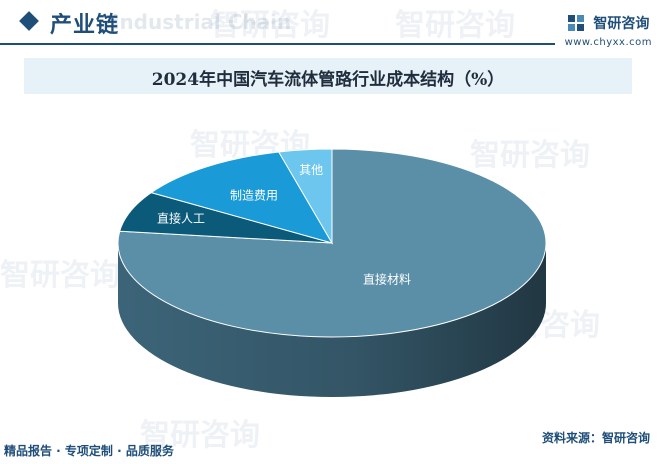  What do you see at coordinates (277, 44) in the screenshot?
I see `header-divider` at bounding box center [277, 44].